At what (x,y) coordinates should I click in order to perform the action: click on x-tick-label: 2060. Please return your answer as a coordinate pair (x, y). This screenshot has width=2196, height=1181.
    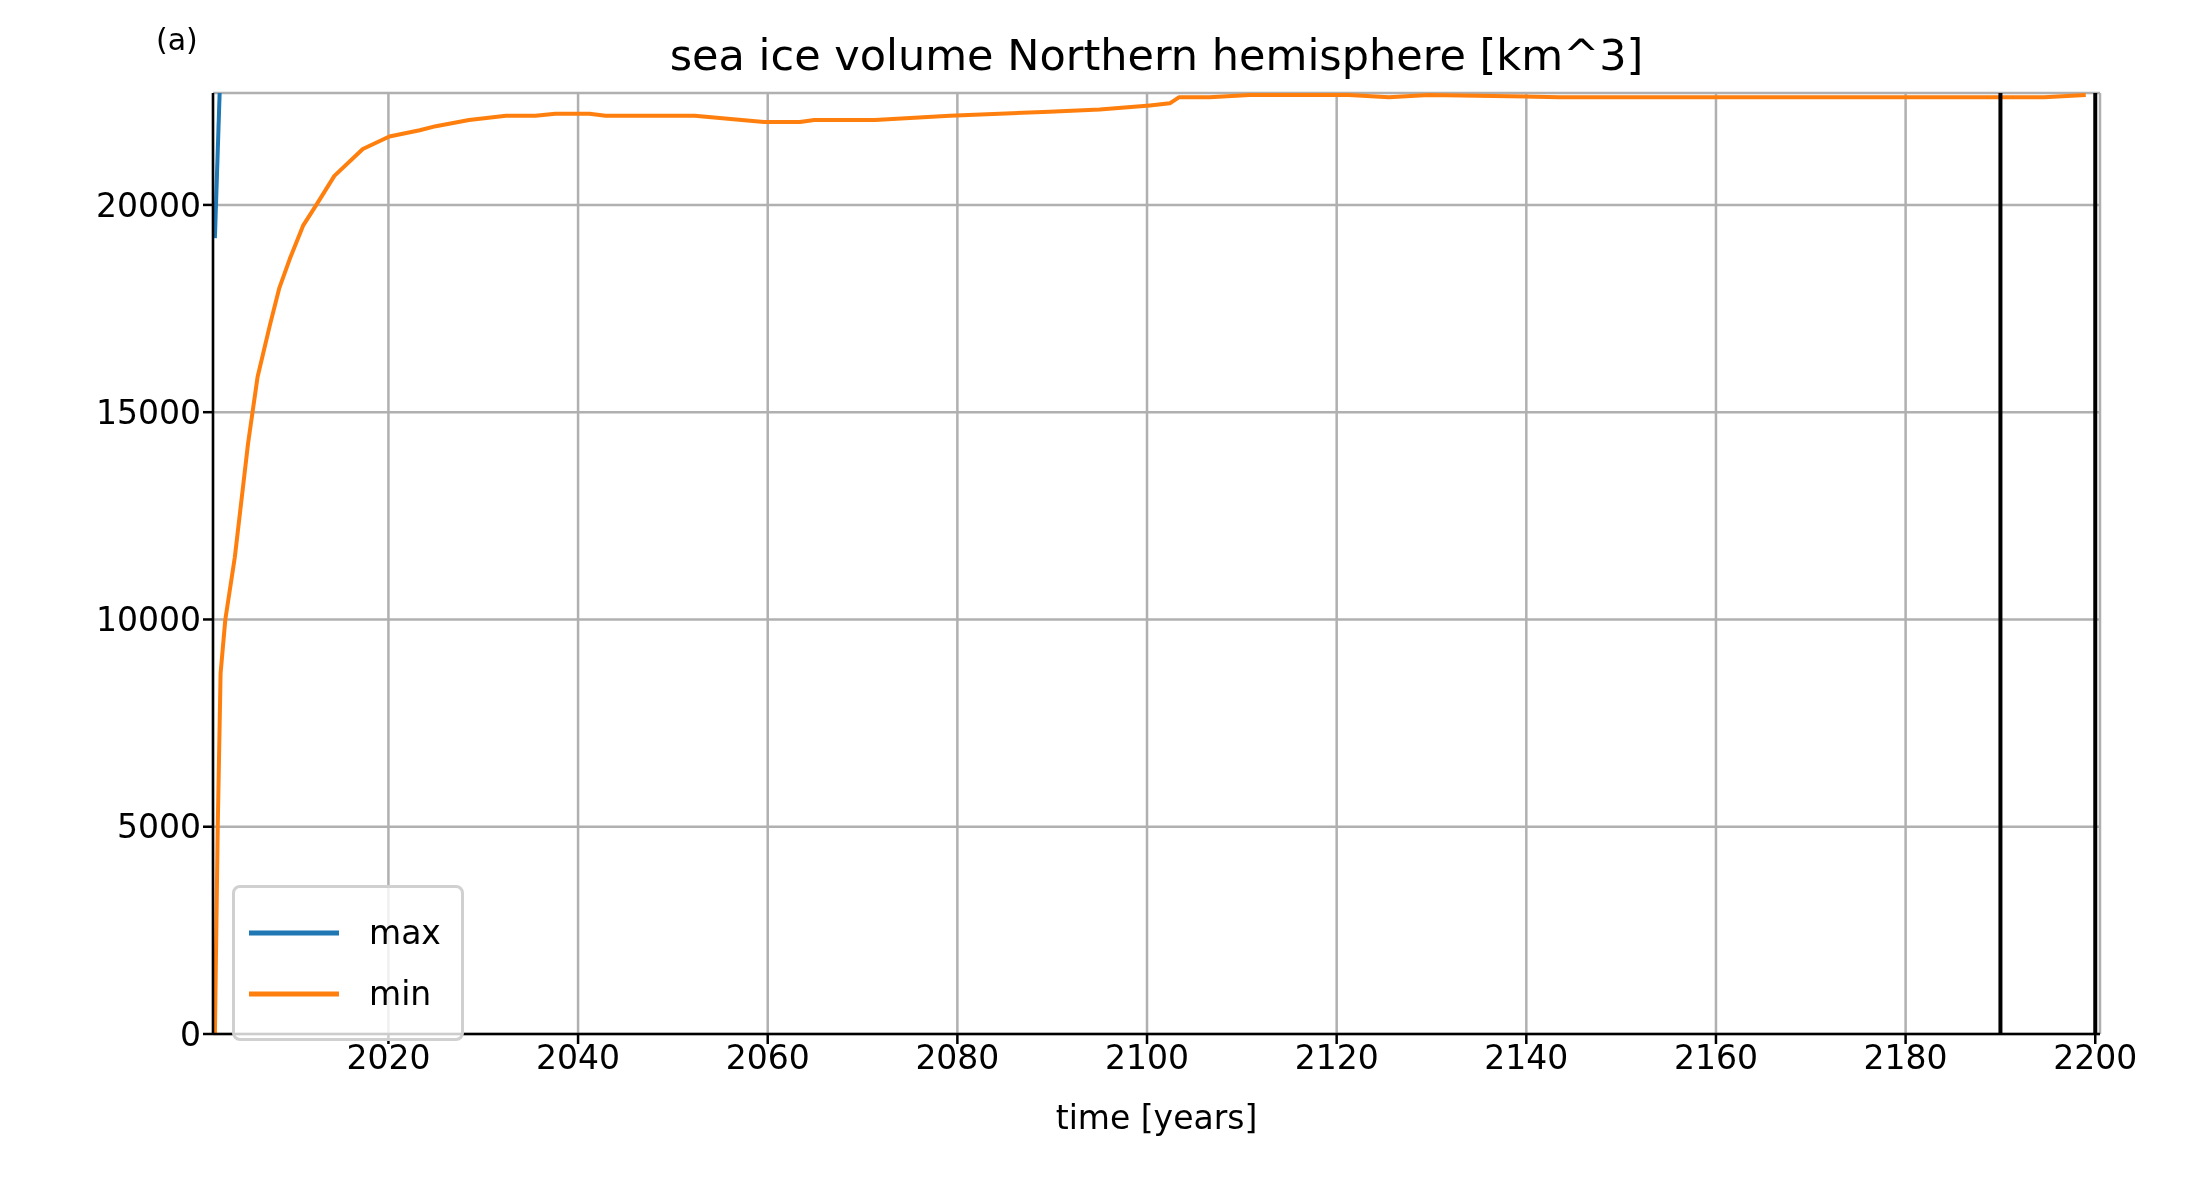
    Looking at the image, I should click on (767, 1058).